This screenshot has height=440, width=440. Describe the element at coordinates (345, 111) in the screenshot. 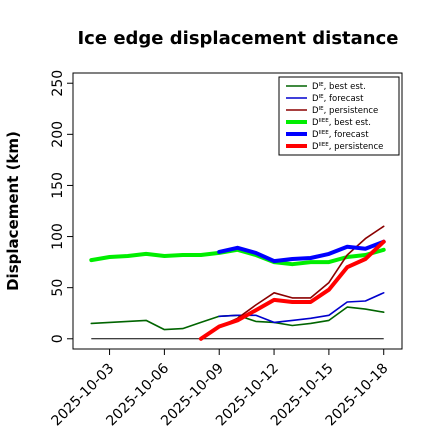

I see `legend-entry-label: DIE, persistence` at that location.